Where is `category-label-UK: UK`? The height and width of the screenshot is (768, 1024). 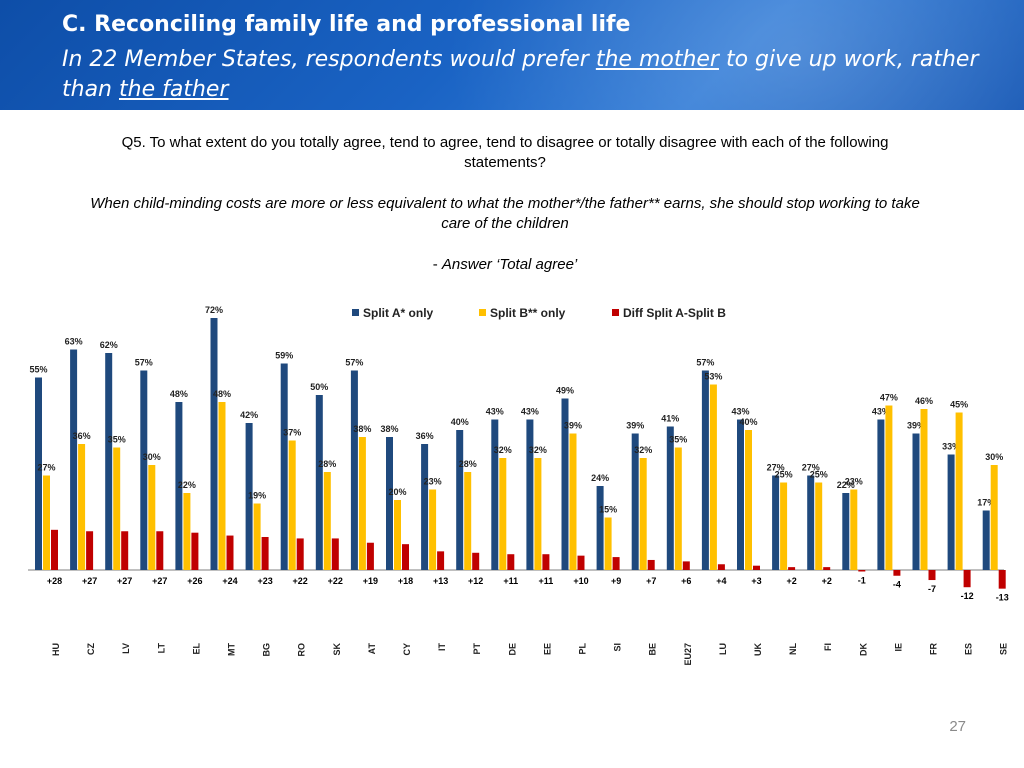
category-label-UK: UK is located at coordinates (758, 649).